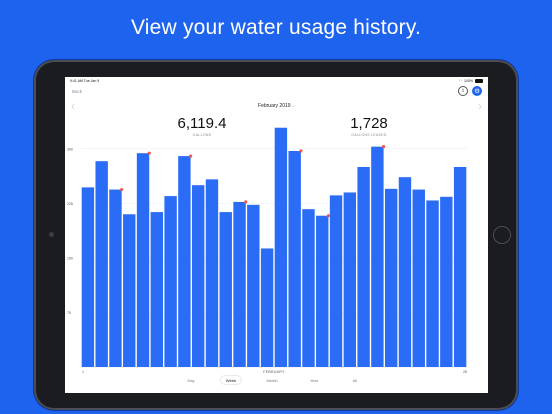 The height and width of the screenshot is (414, 552). What do you see at coordinates (276, 27) in the screenshot?
I see `promo-title: View your water usage history.` at bounding box center [276, 27].